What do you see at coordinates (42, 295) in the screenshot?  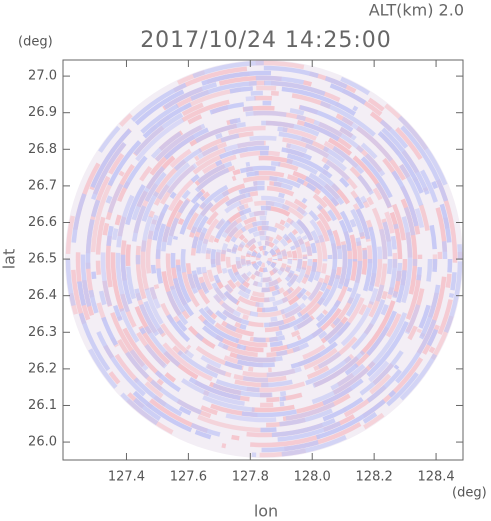 I see `y-tick-label: 26.4` at bounding box center [42, 295].